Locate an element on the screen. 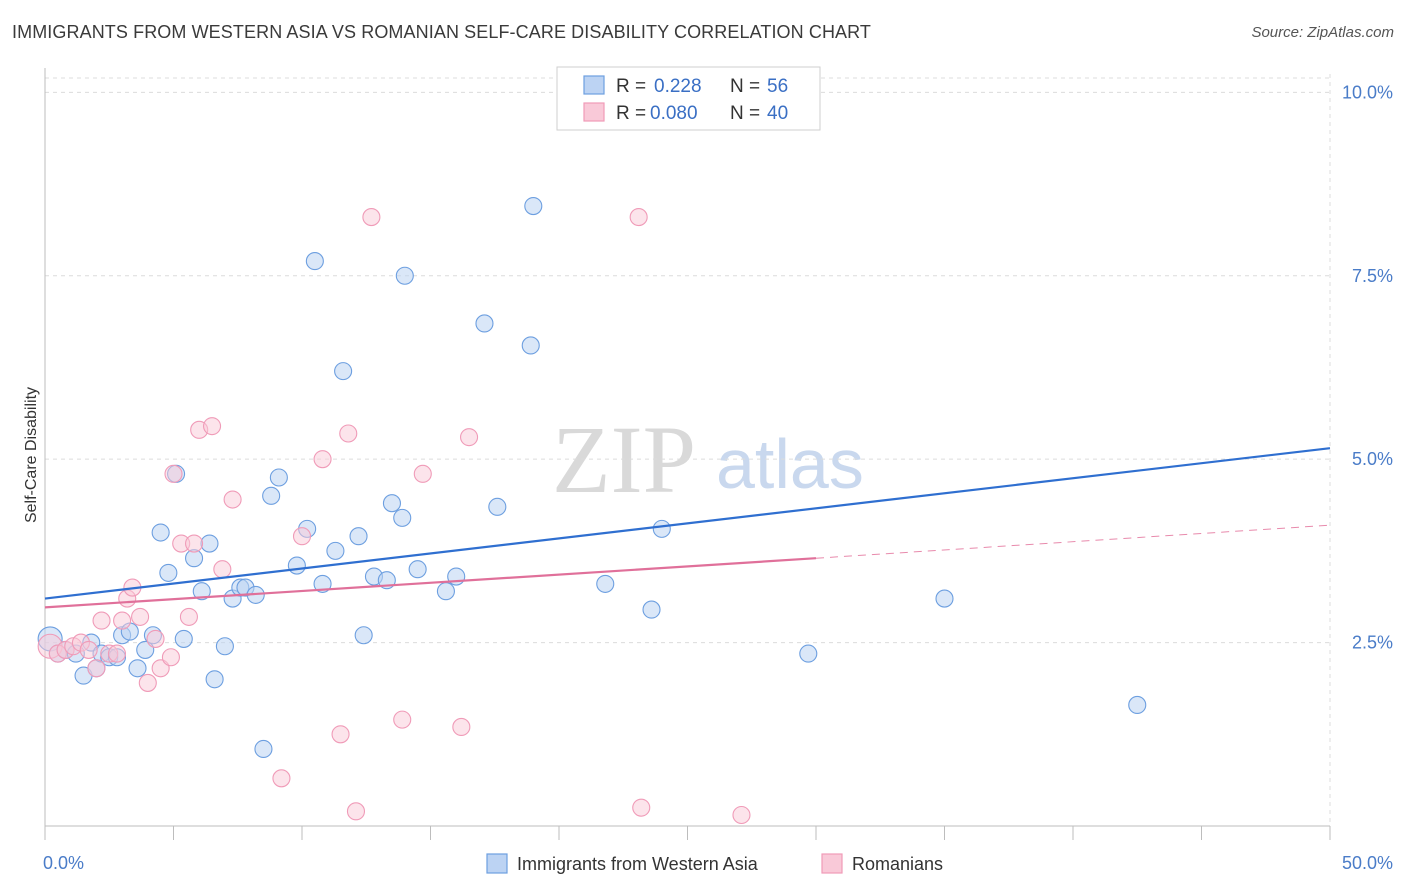 Image resolution: width=1406 pixels, height=892 pixels. top-legend: R = 0.228 N = 56 R = 0.080 N = 40 is located at coordinates (688, 98).